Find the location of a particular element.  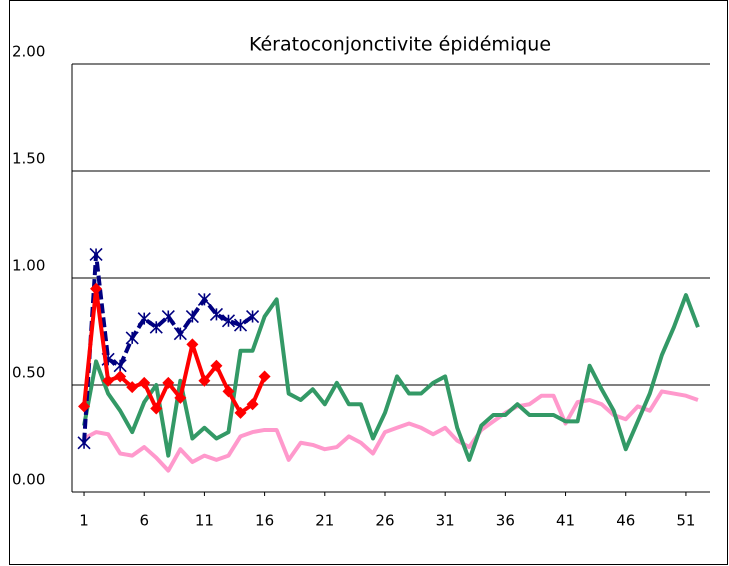

x-tick-label: 1 is located at coordinates (84, 521).